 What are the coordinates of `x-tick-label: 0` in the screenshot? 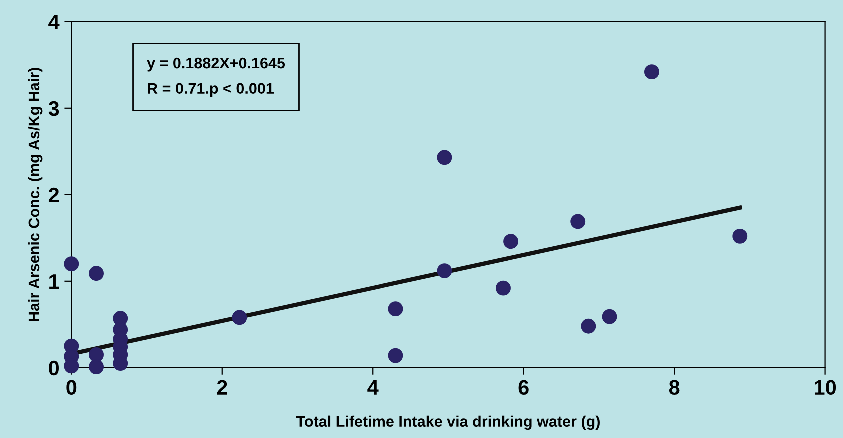 It's located at (71, 388).